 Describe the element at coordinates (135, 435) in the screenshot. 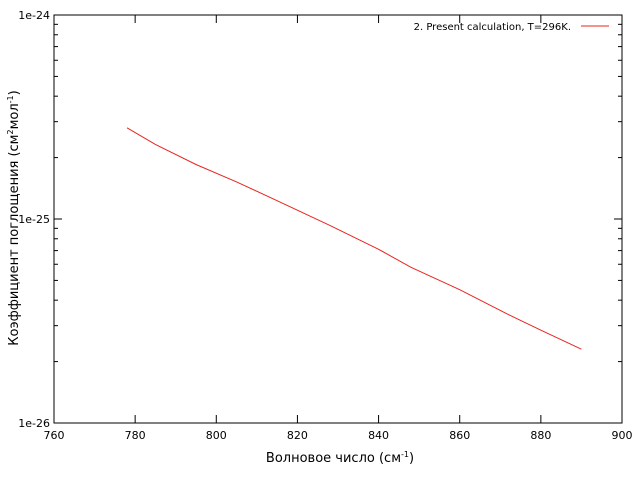

I see `x-tick-label: 780` at that location.